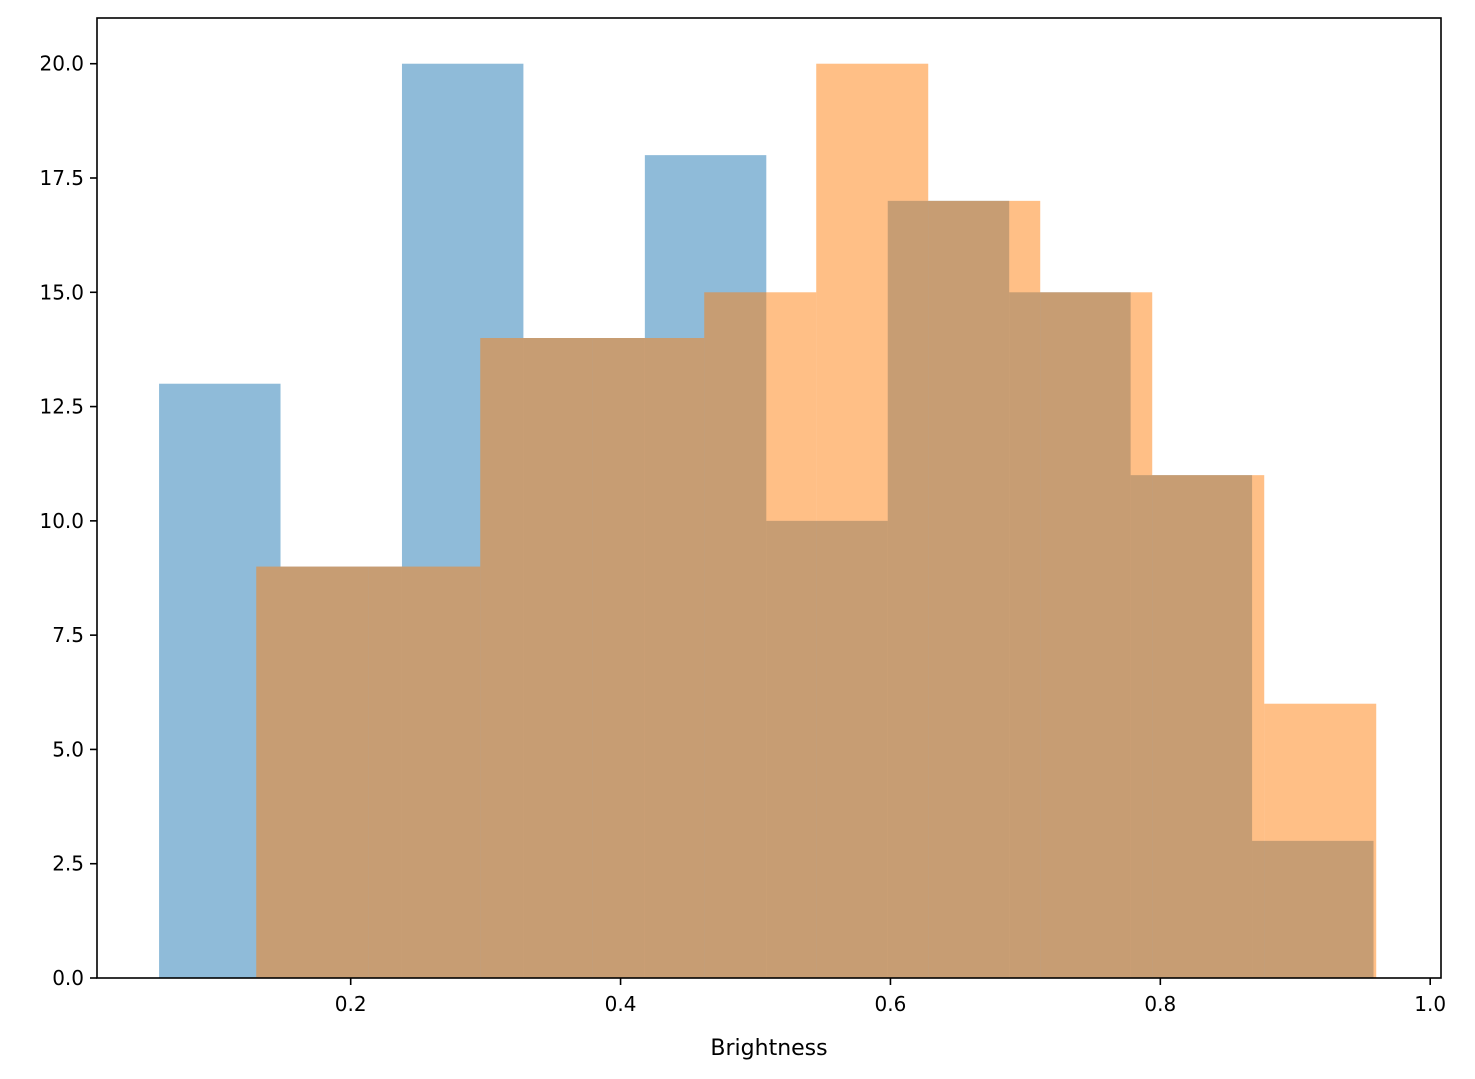 The width and height of the screenshot is (1475, 1079). I want to click on y-axis: 0.0 2.5 5.0 7.5 10.0 12.5 15.0 17.5 20.0, so click(68, 521).